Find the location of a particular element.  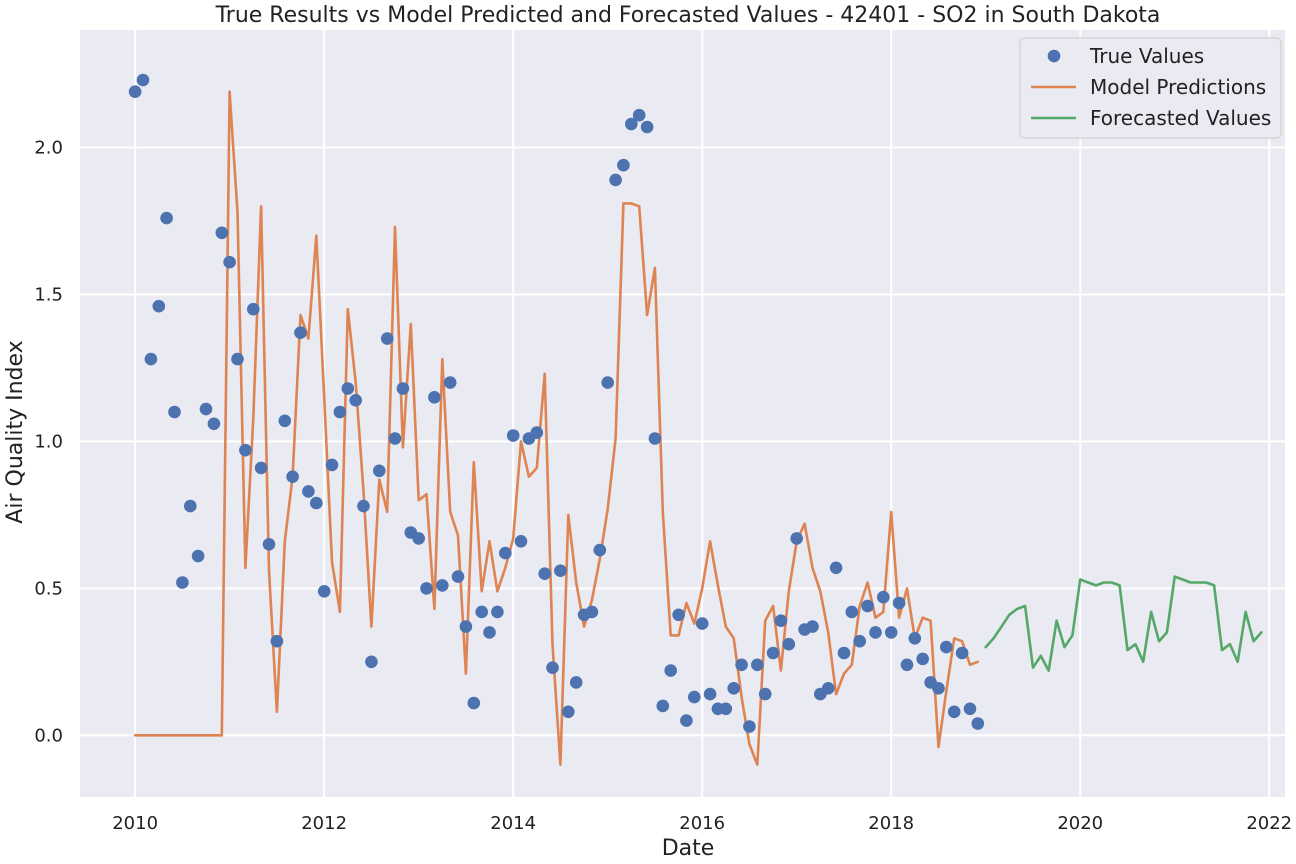

y-tick-label: 1.5 is located at coordinates (48, 294).